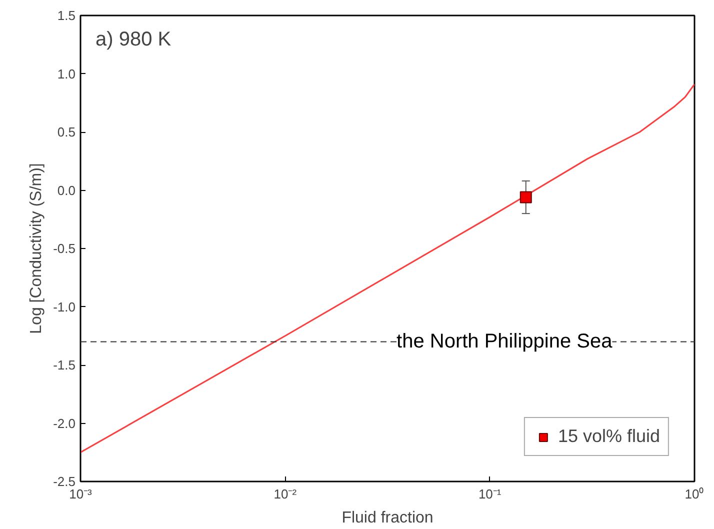  Describe the element at coordinates (388, 518) in the screenshot. I see `x-axis-title: Fluid fraction` at that location.